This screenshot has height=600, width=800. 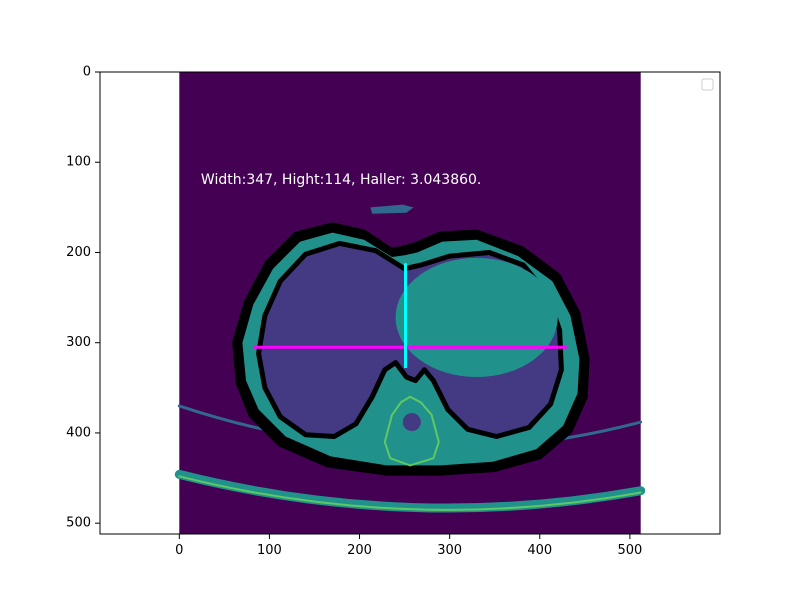 I want to click on sternum-fragment, so click(x=392, y=209).